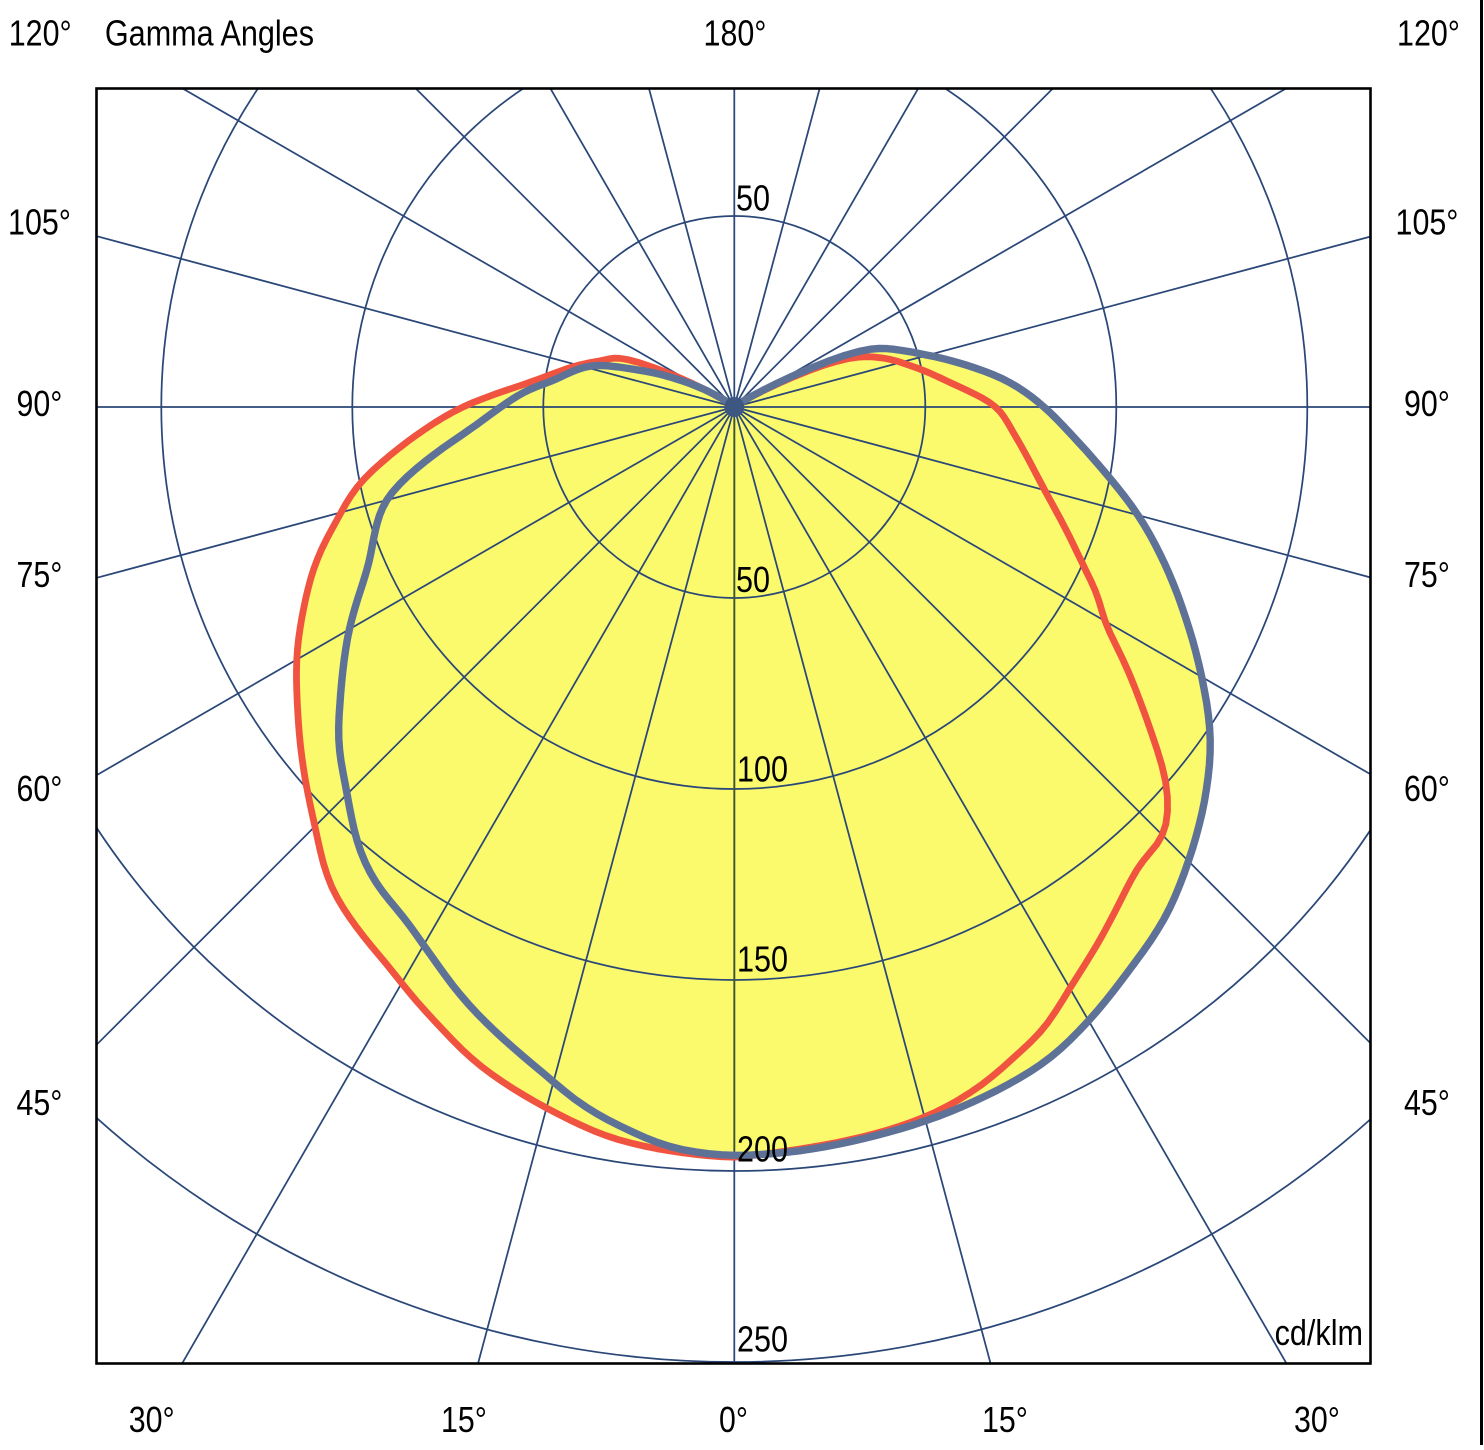 The width and height of the screenshot is (1484, 1450). I want to click on svg-text: 200, so click(762, 1148).